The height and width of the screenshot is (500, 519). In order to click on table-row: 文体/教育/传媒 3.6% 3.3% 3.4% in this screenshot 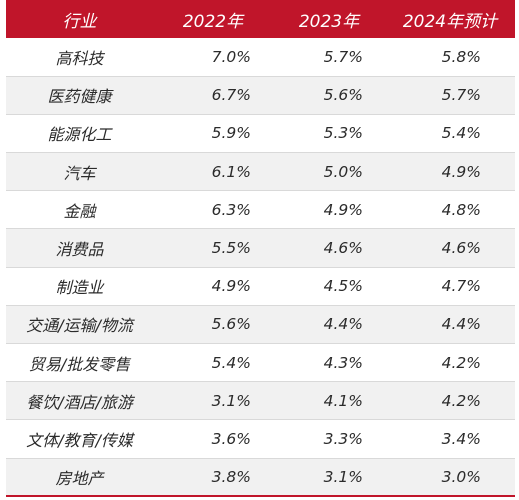, I will do `click(260, 439)`.